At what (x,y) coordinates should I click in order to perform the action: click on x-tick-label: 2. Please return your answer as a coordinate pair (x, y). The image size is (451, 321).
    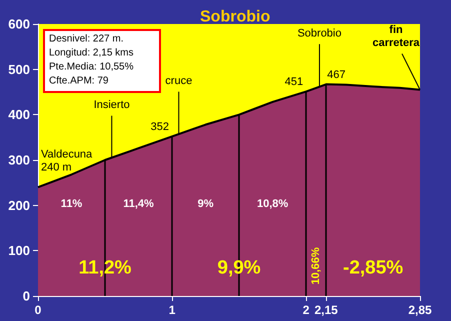
    Looking at the image, I should click on (306, 310).